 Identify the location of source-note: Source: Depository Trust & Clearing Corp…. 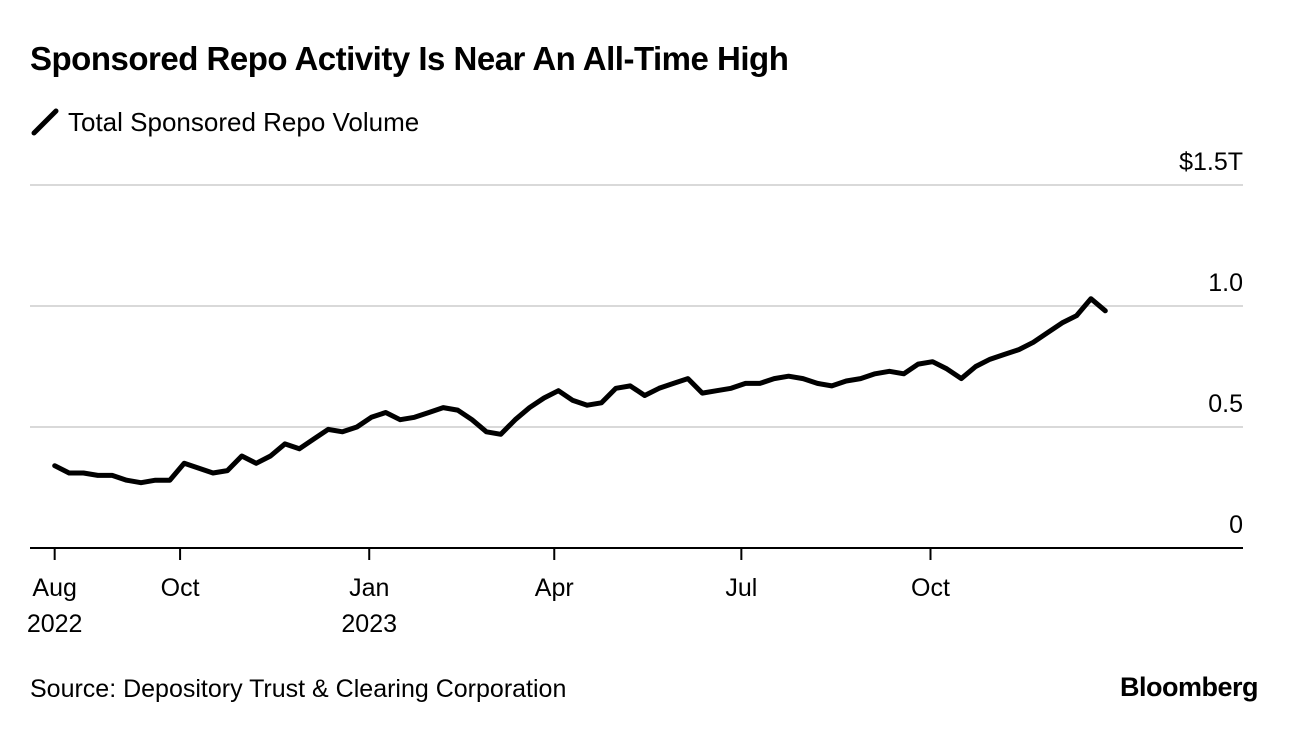
(298, 689).